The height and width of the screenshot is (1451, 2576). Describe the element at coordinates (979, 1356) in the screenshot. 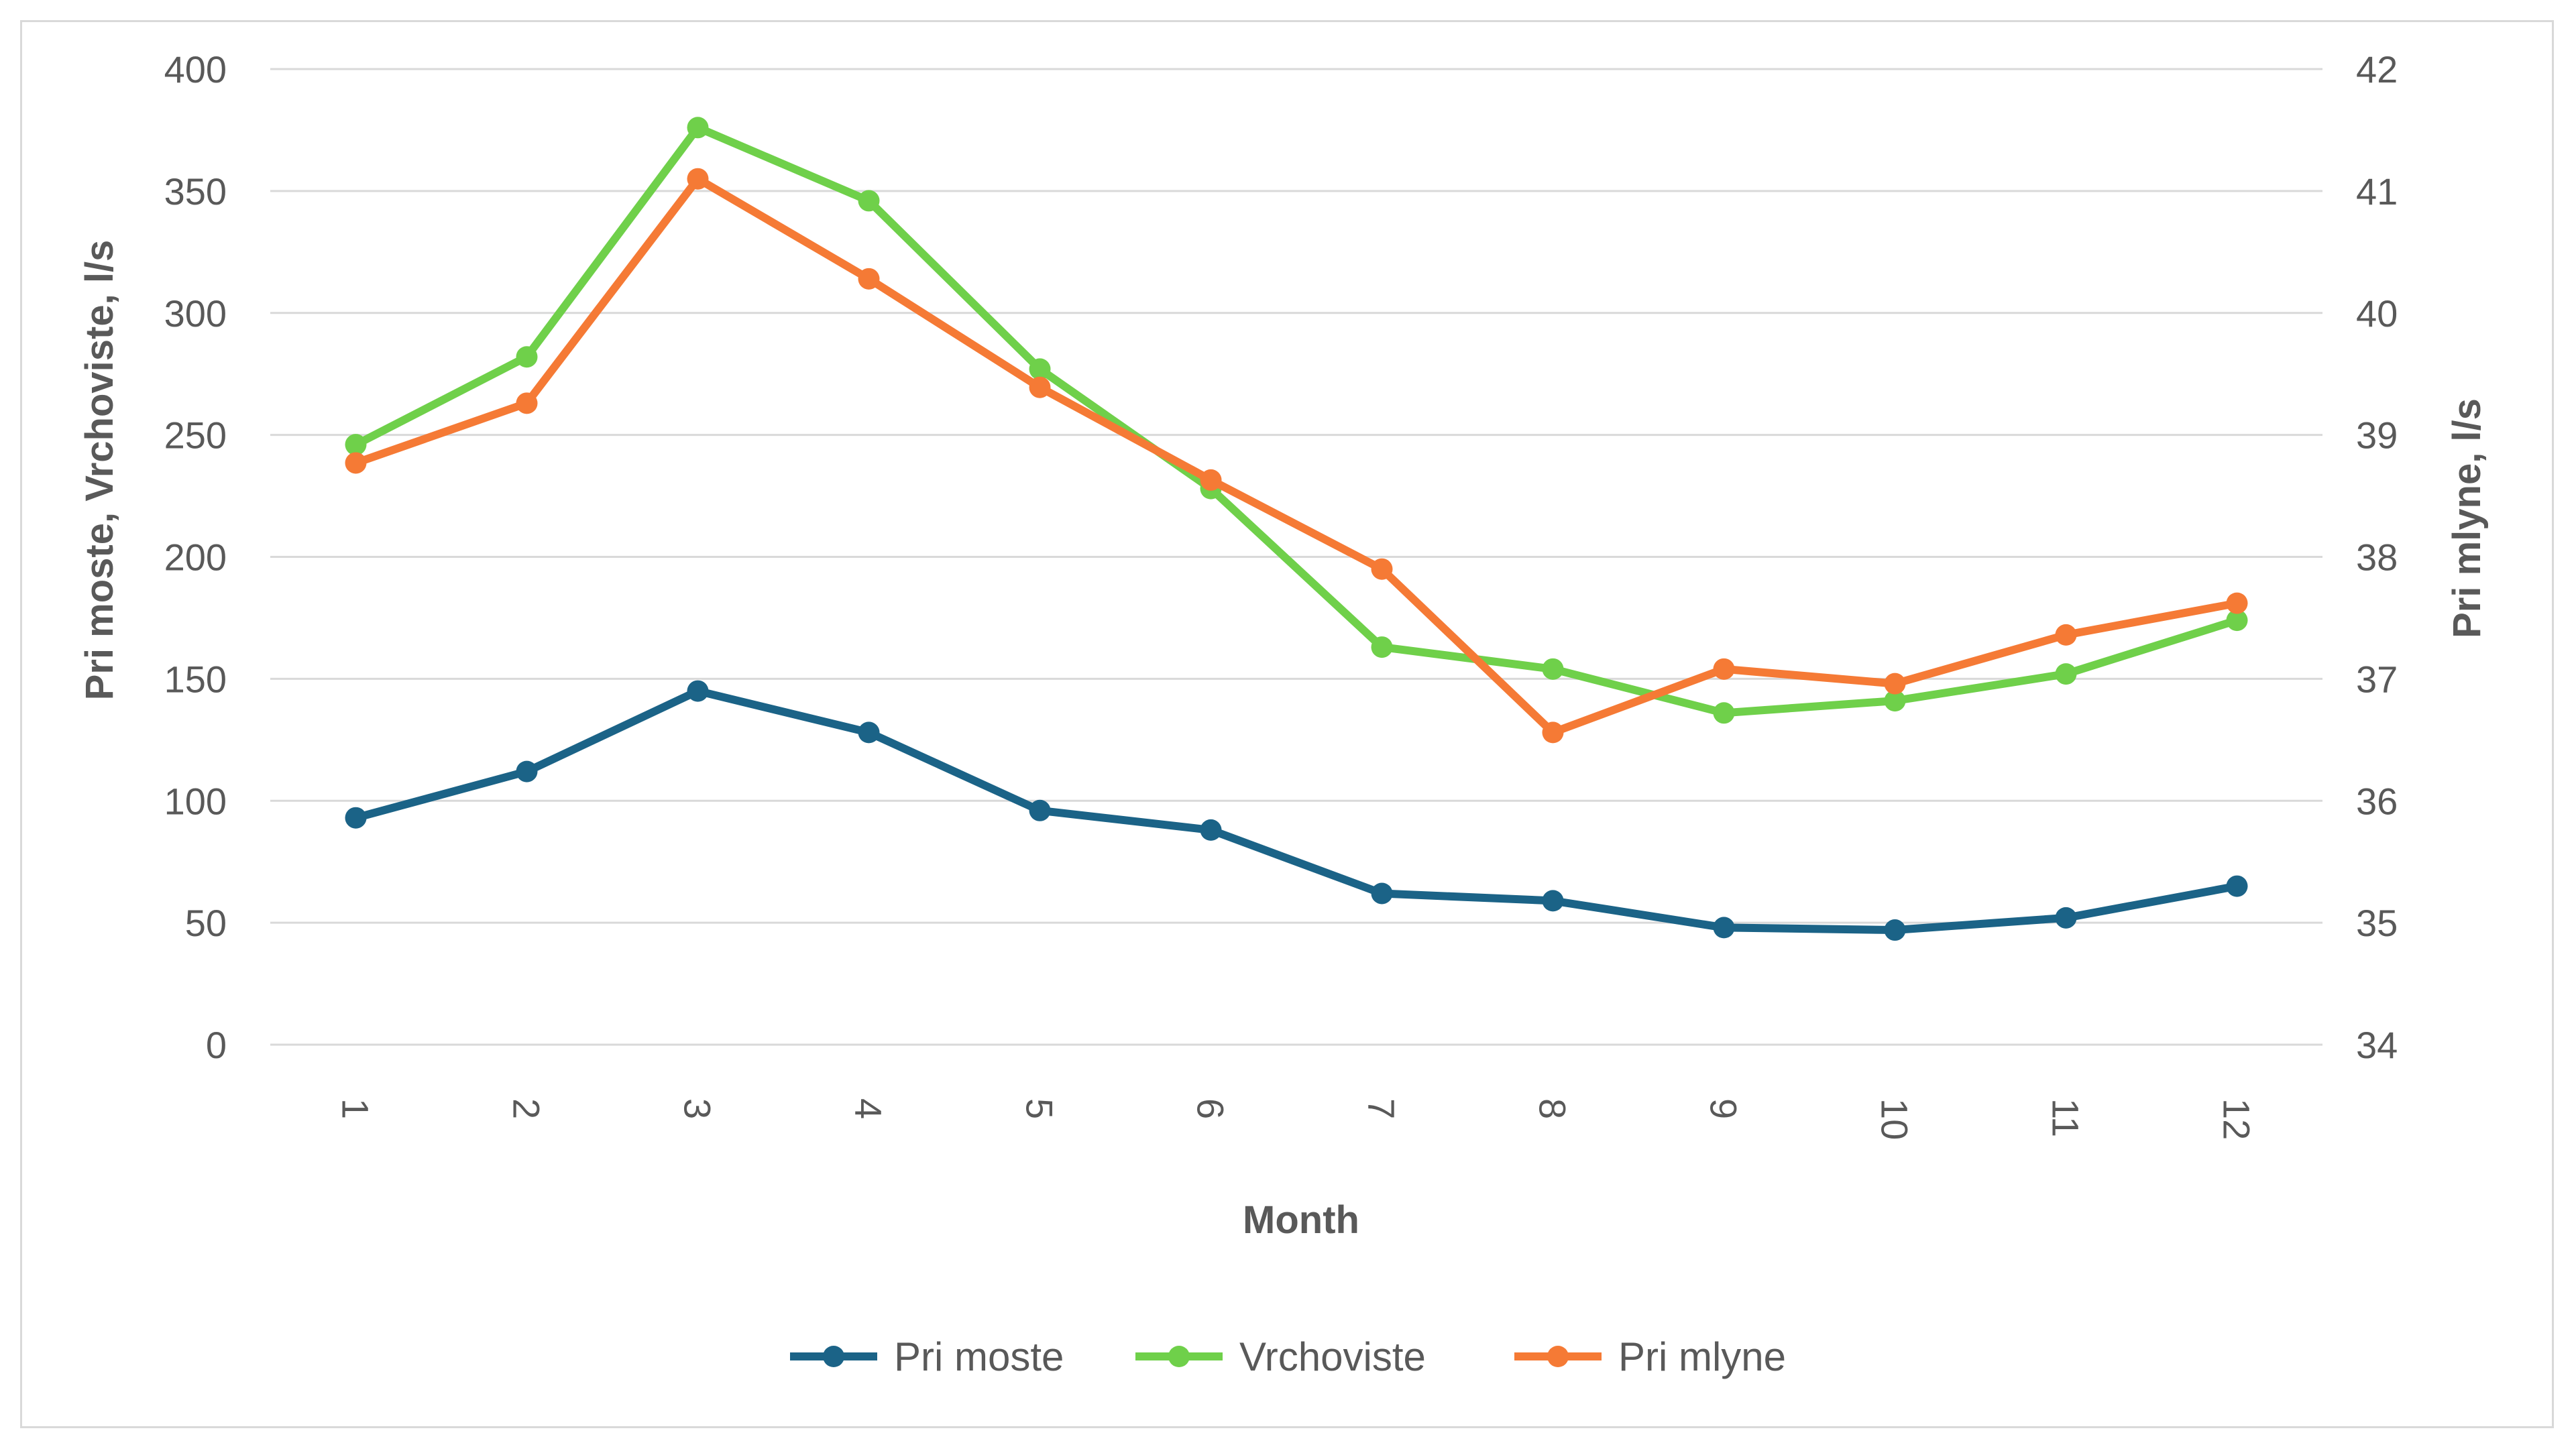

I see `legend-label-pri-moste: Pri moste` at that location.